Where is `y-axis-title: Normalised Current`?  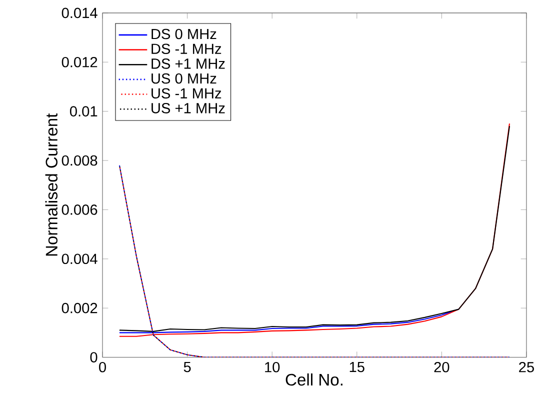
y-axis-title: Normalised Current is located at coordinates (51, 184).